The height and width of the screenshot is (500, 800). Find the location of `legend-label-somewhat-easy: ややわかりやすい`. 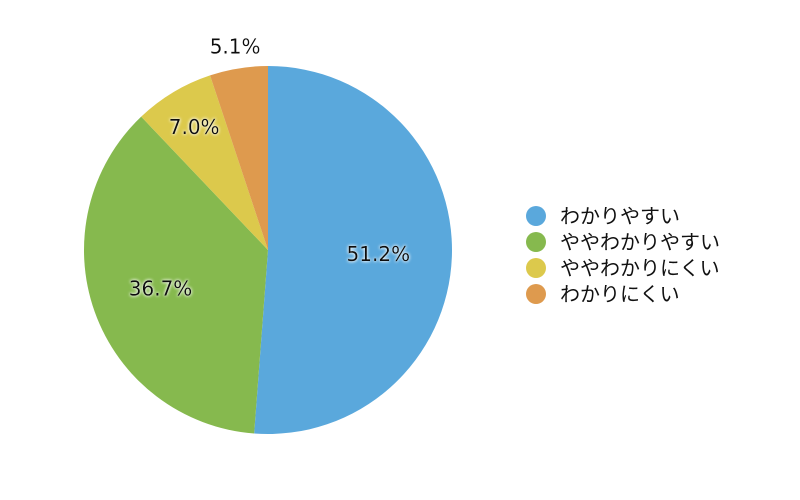

legend-label-somewhat-easy: ややわかりやすい is located at coordinates (640, 242).